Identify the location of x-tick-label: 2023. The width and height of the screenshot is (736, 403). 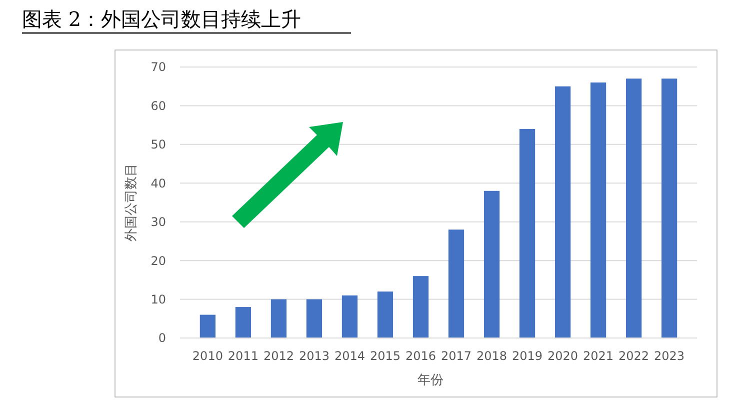
(669, 356).